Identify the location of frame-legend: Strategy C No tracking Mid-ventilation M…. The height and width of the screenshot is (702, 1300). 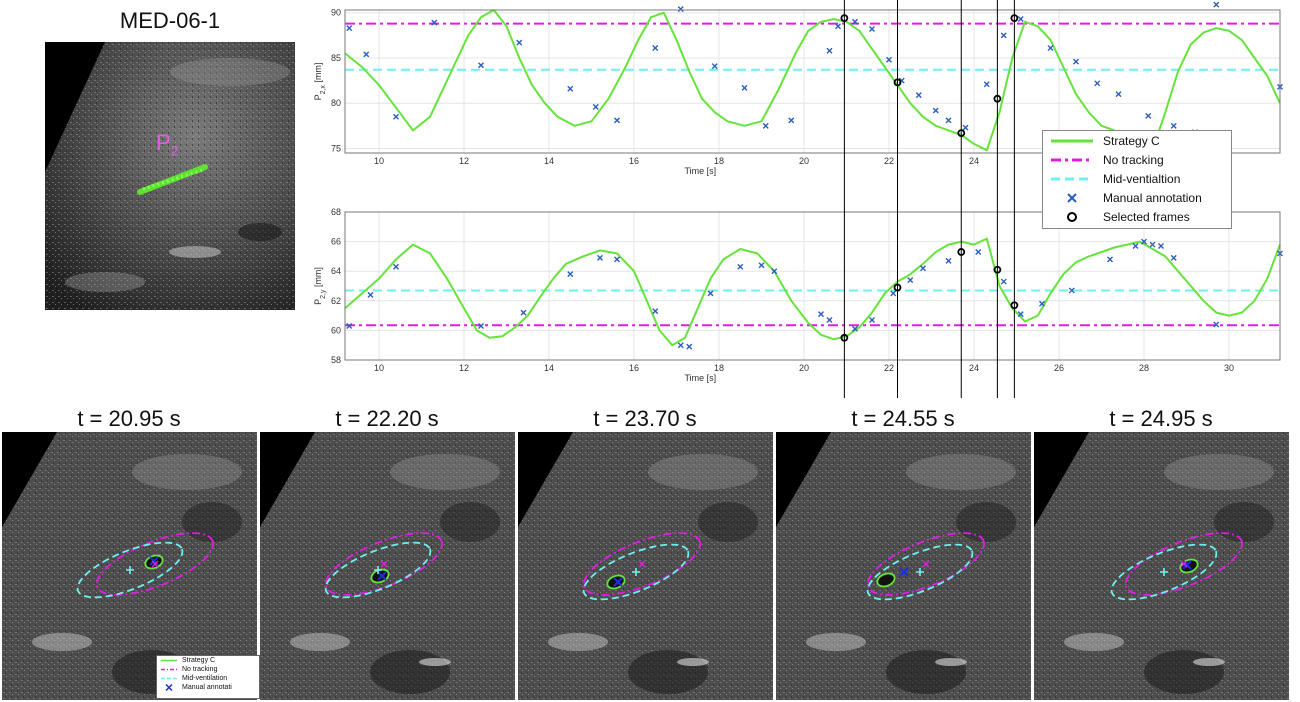
(208, 677).